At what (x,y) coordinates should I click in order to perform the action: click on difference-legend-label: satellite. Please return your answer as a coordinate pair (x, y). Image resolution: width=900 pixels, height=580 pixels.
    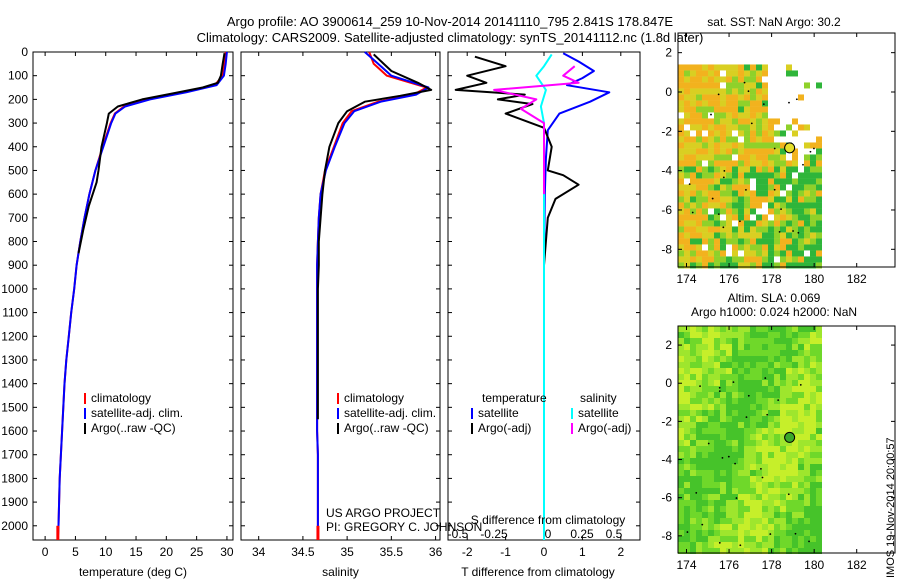
    Looking at the image, I should click on (498, 413).